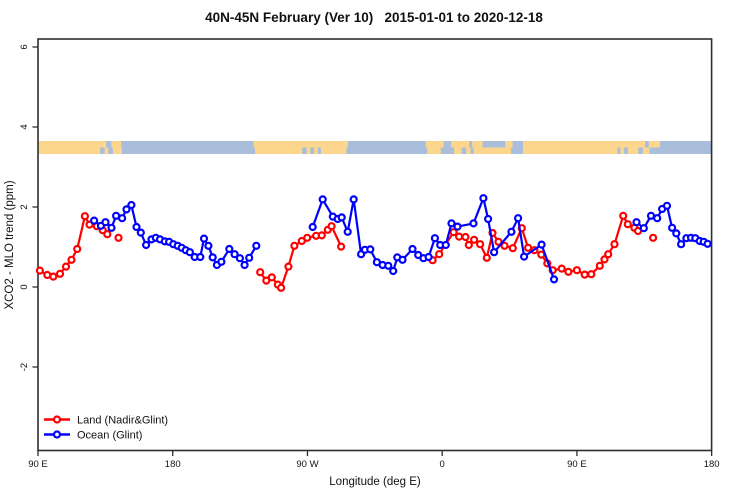 This screenshot has height=500, width=750. What do you see at coordinates (173, 464) in the screenshot?
I see `x-tick-label: 180` at bounding box center [173, 464].